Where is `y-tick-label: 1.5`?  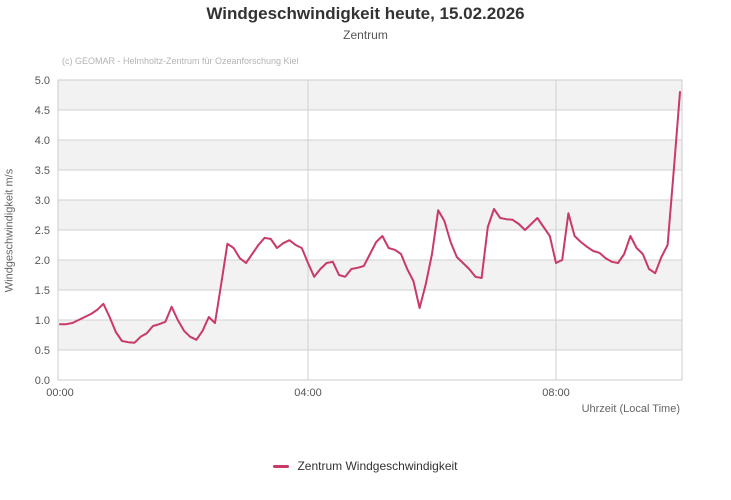
y-tick-label: 1.5 is located at coordinates (42, 291).